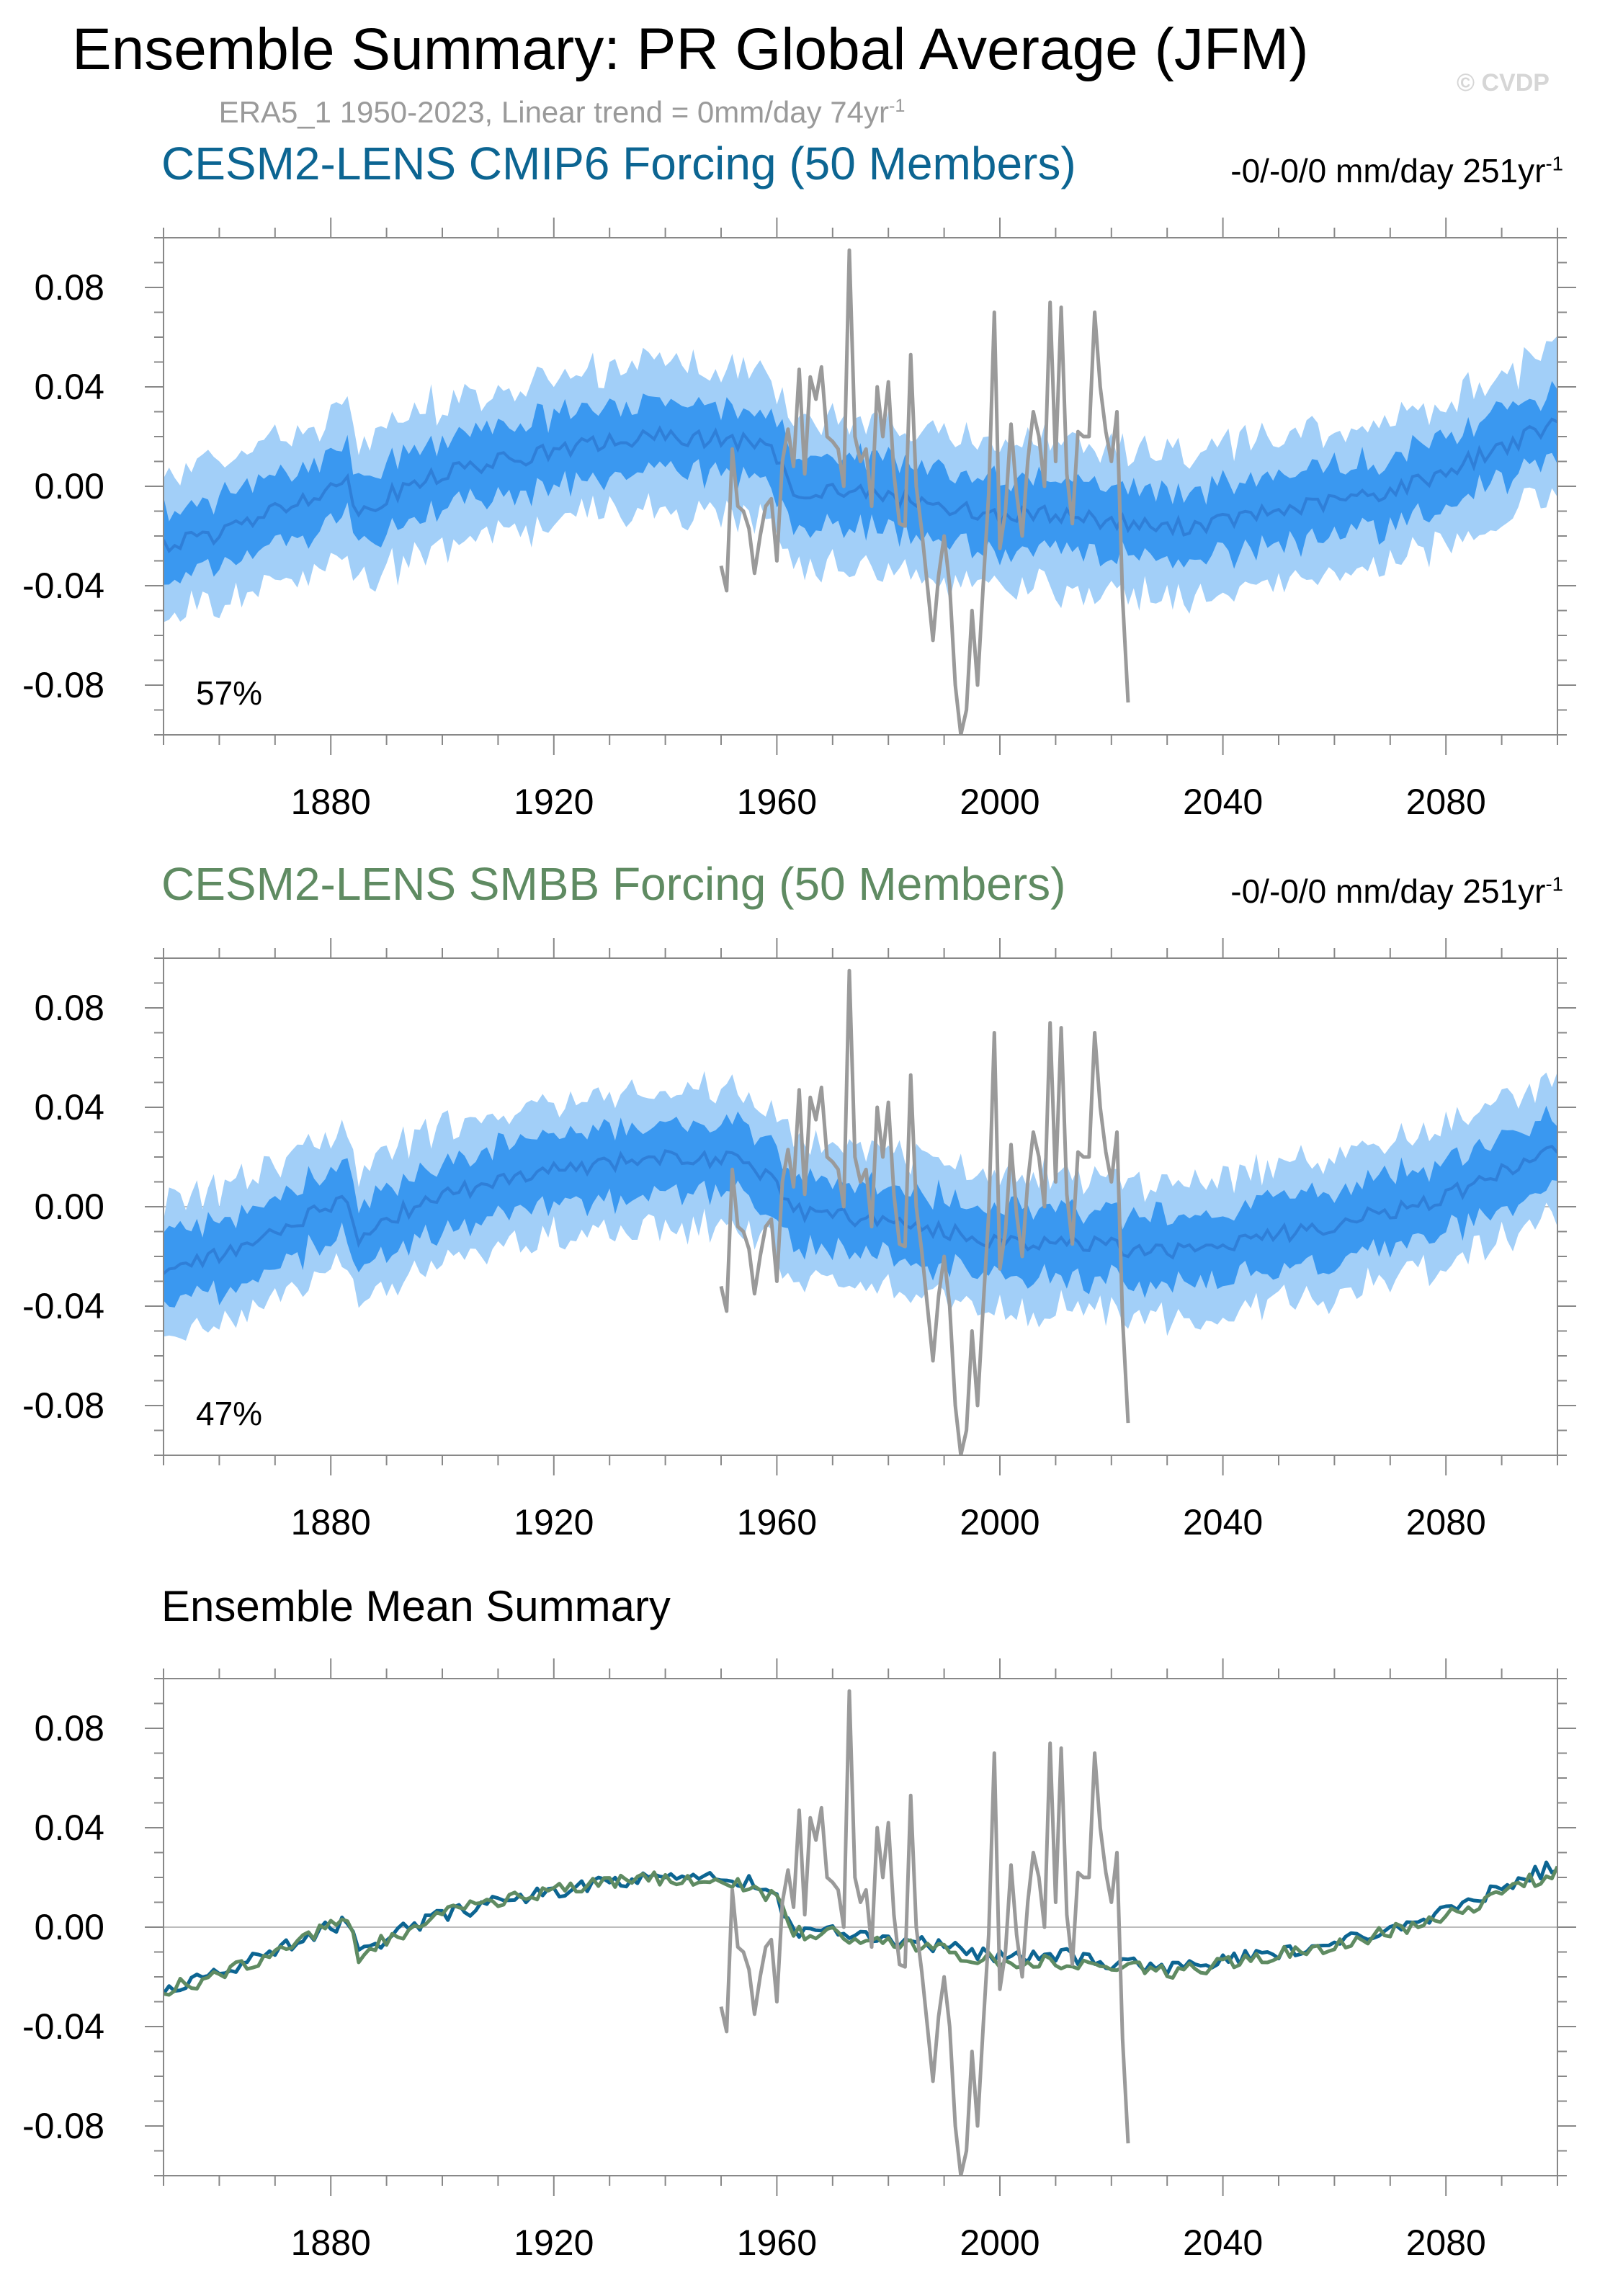  Describe the element at coordinates (1388, 170) in the screenshot. I see `panel-1-trend-text: -0/-0/0 mm/day 251yr` at that location.